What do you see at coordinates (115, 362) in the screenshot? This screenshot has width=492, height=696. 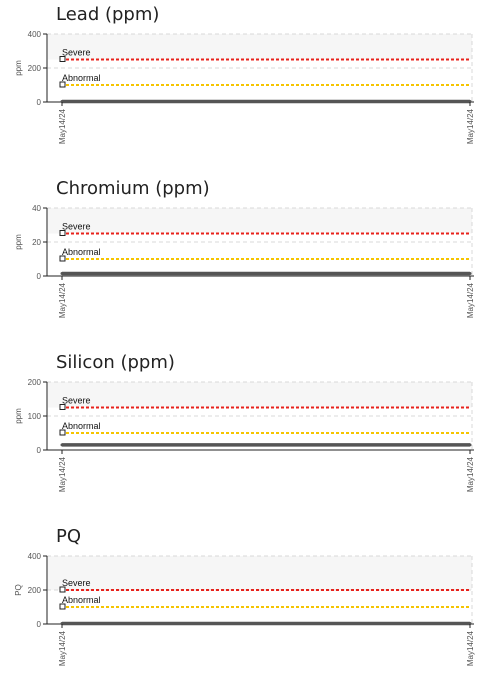 I see `chart-title: Silicon (ppm)` at bounding box center [115, 362].